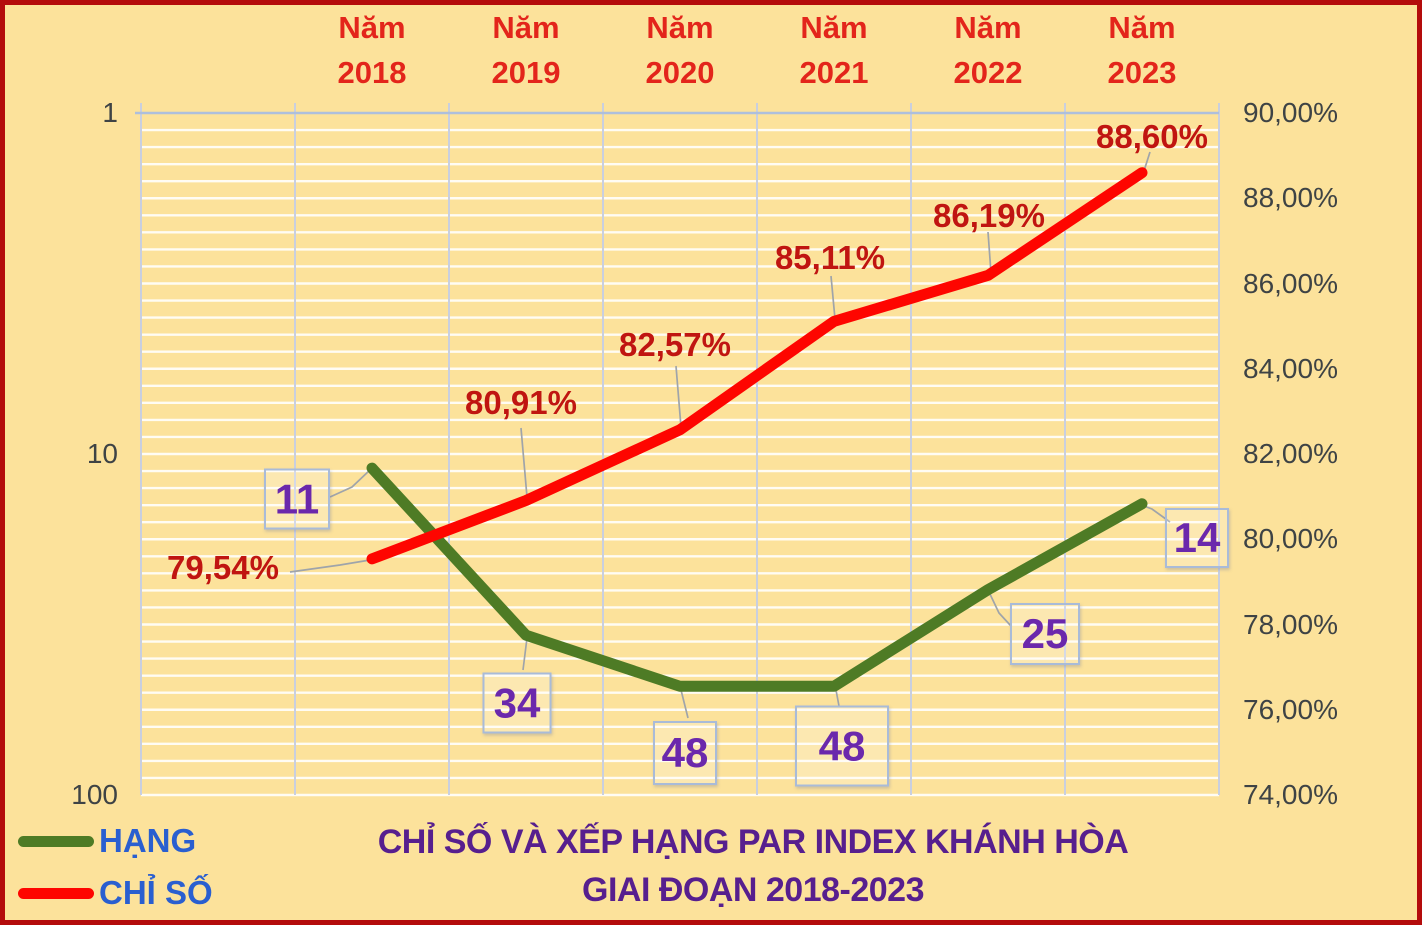  Describe the element at coordinates (753, 890) in the screenshot. I see `chart-subtitle: GIAI ĐOẠN 2018-2023` at that location.